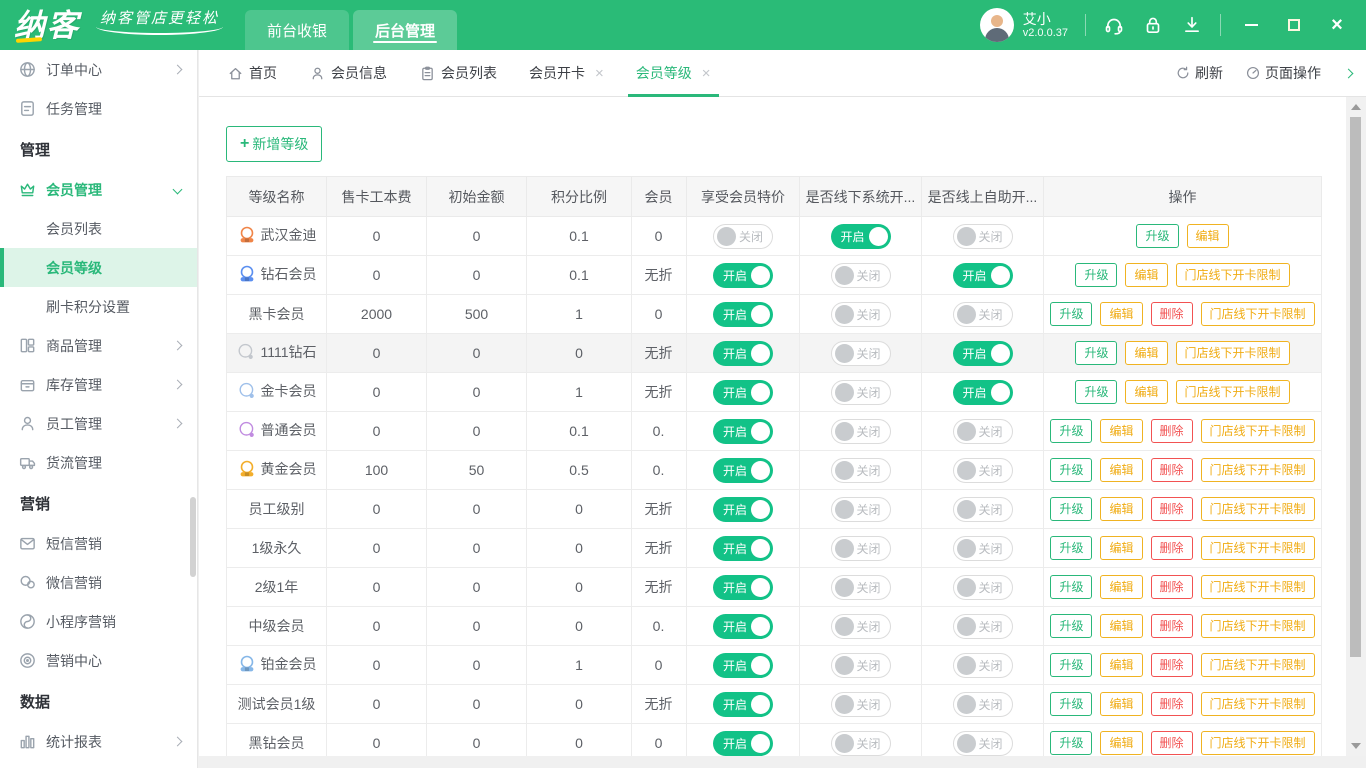  Describe the element at coordinates (566, 73) in the screenshot. I see `page-tab-会员开卡: 会员开卡 ×` at that location.